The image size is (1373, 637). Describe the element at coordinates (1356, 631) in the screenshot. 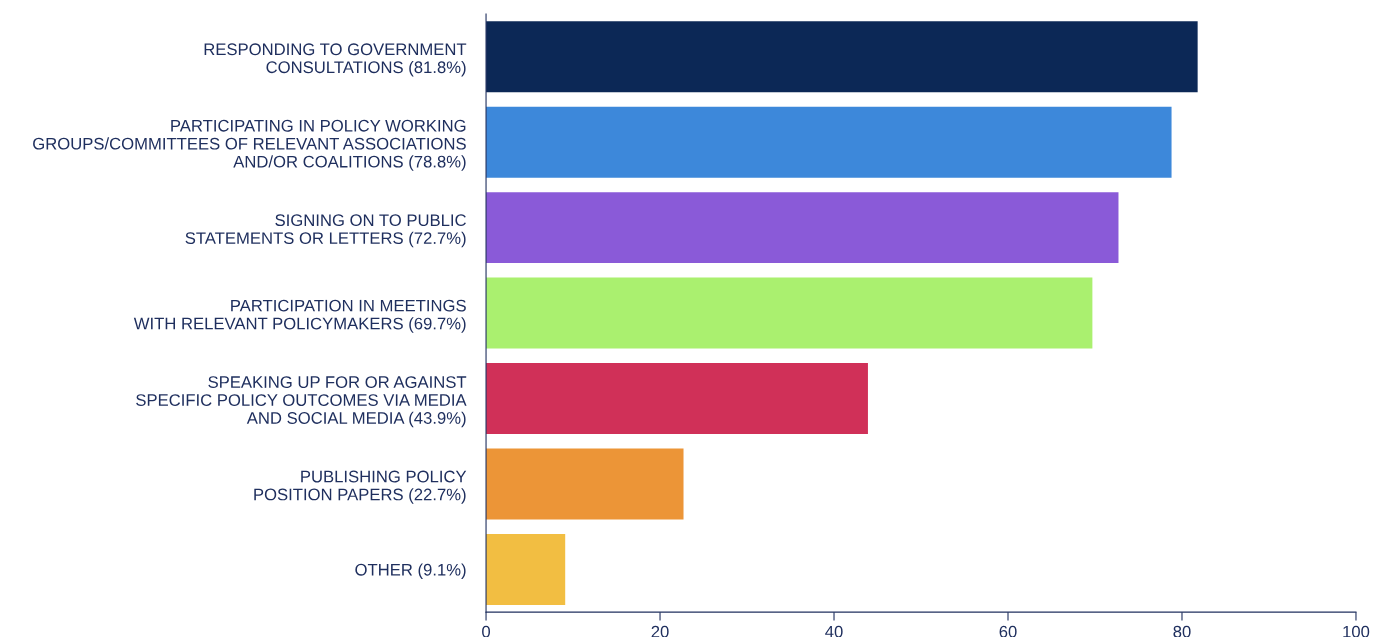

I see `x-tick-label: 100` at that location.